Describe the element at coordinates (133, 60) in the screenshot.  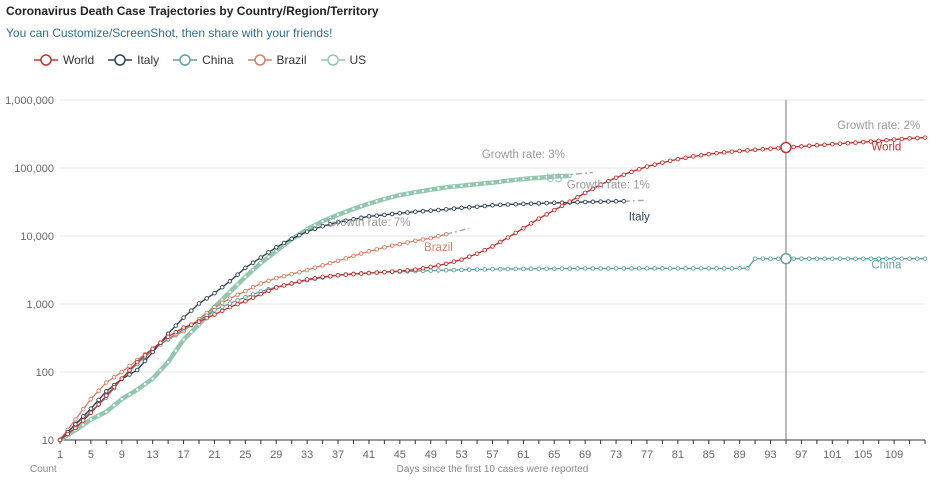
I see `legend-item-italy: Italy` at that location.